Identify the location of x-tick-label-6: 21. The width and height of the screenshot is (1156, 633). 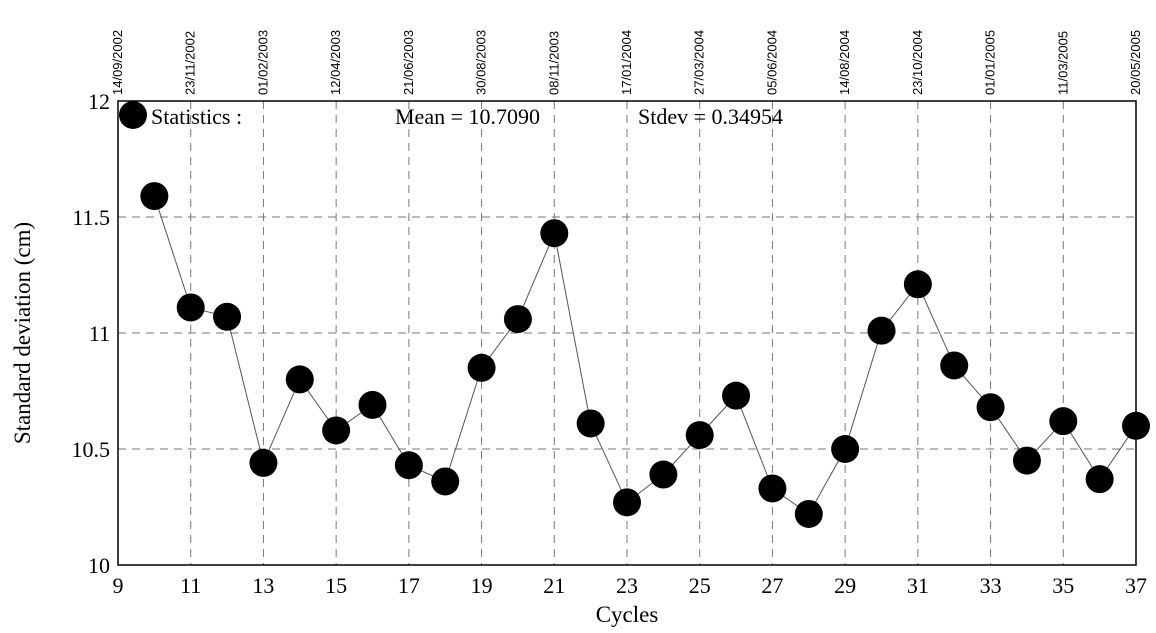
(554, 585).